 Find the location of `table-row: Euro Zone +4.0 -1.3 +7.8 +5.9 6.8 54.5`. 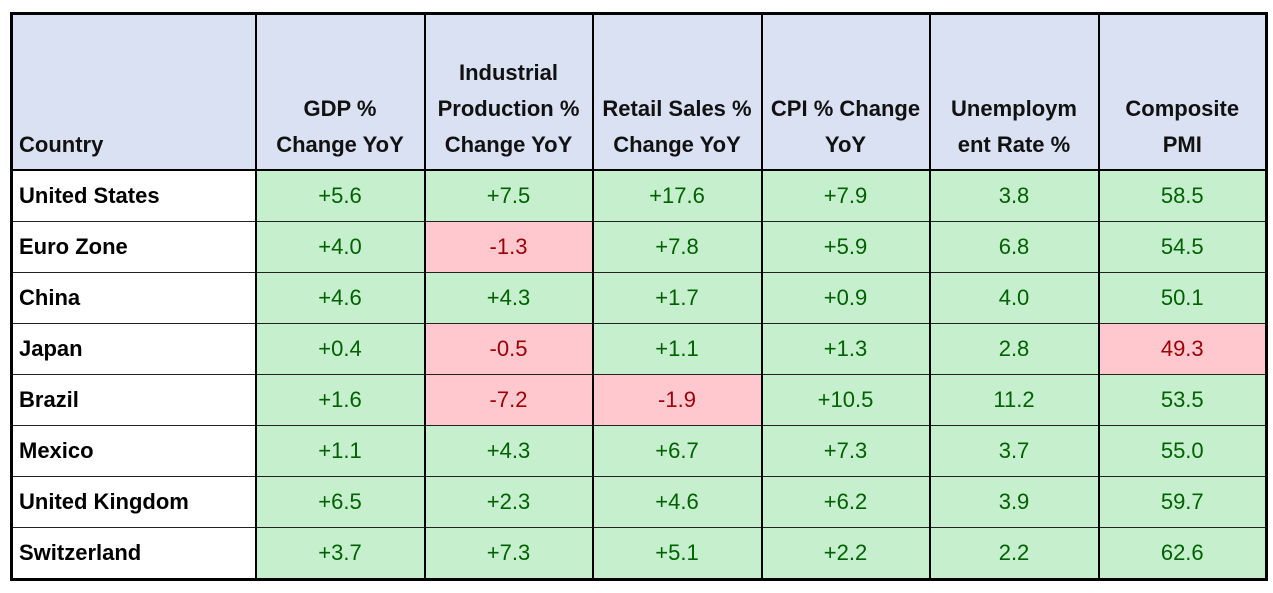

table-row: Euro Zone +4.0 -1.3 +7.8 +5.9 6.8 54.5 is located at coordinates (639, 247).